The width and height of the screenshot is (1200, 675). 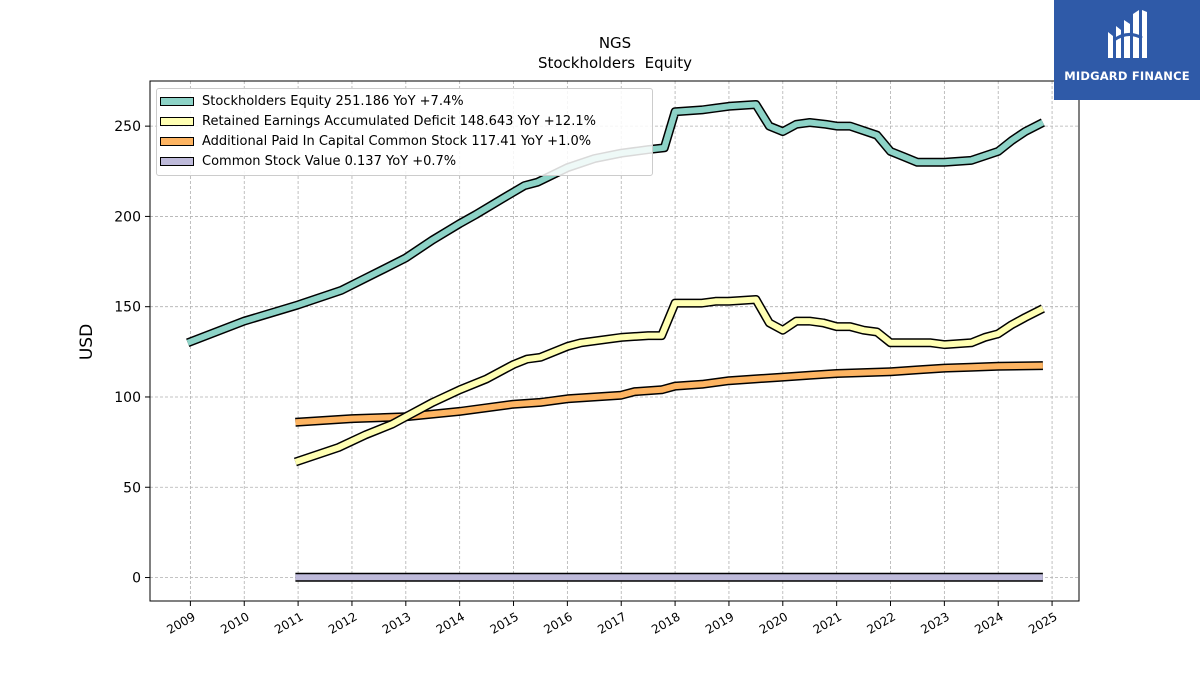 I want to click on x-tick-label: 2025, so click(x=1042, y=622).